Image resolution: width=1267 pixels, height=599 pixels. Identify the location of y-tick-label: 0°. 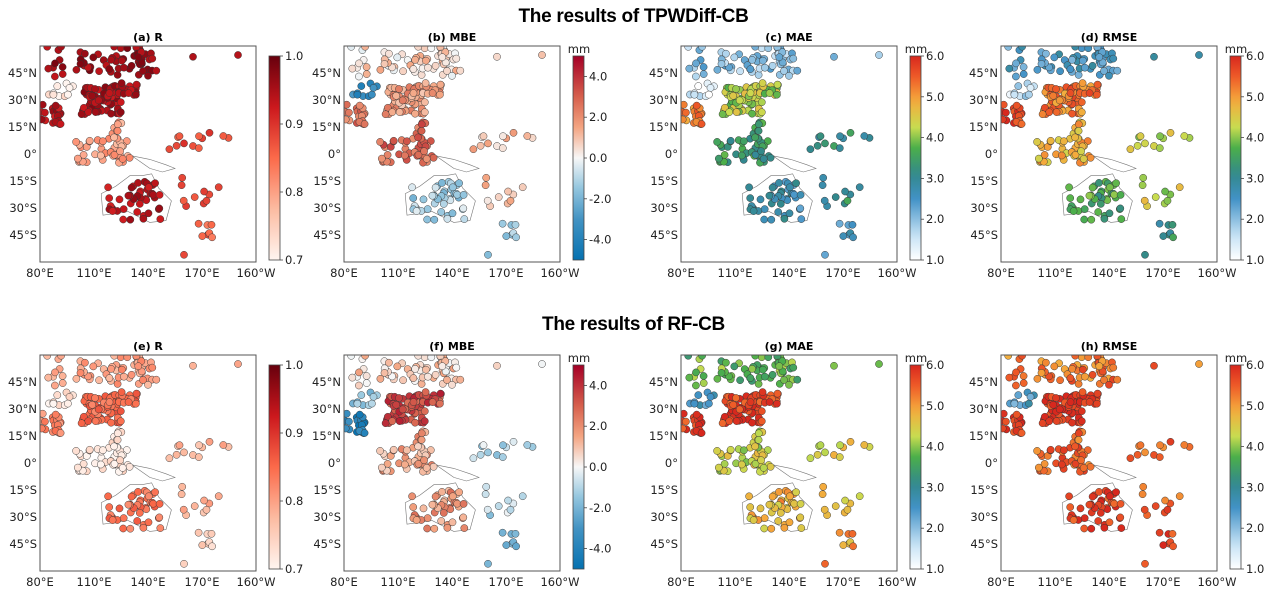
(991, 463).